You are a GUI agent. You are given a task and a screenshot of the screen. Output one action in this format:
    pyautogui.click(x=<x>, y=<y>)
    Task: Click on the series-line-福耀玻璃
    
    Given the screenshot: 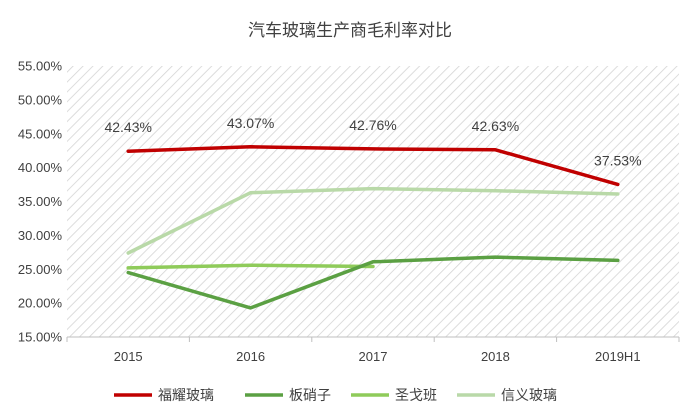 What is the action you would take?
    pyautogui.click(x=373, y=166)
    